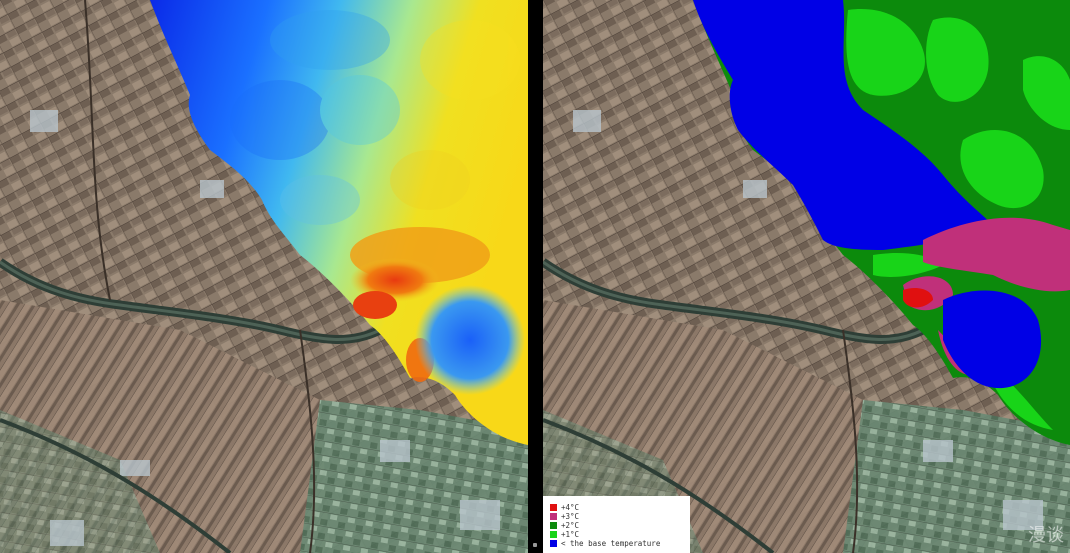 This screenshot has width=1070, height=553. Describe the element at coordinates (620, 534) in the screenshot. I see `legend-item: +1°C` at that location.